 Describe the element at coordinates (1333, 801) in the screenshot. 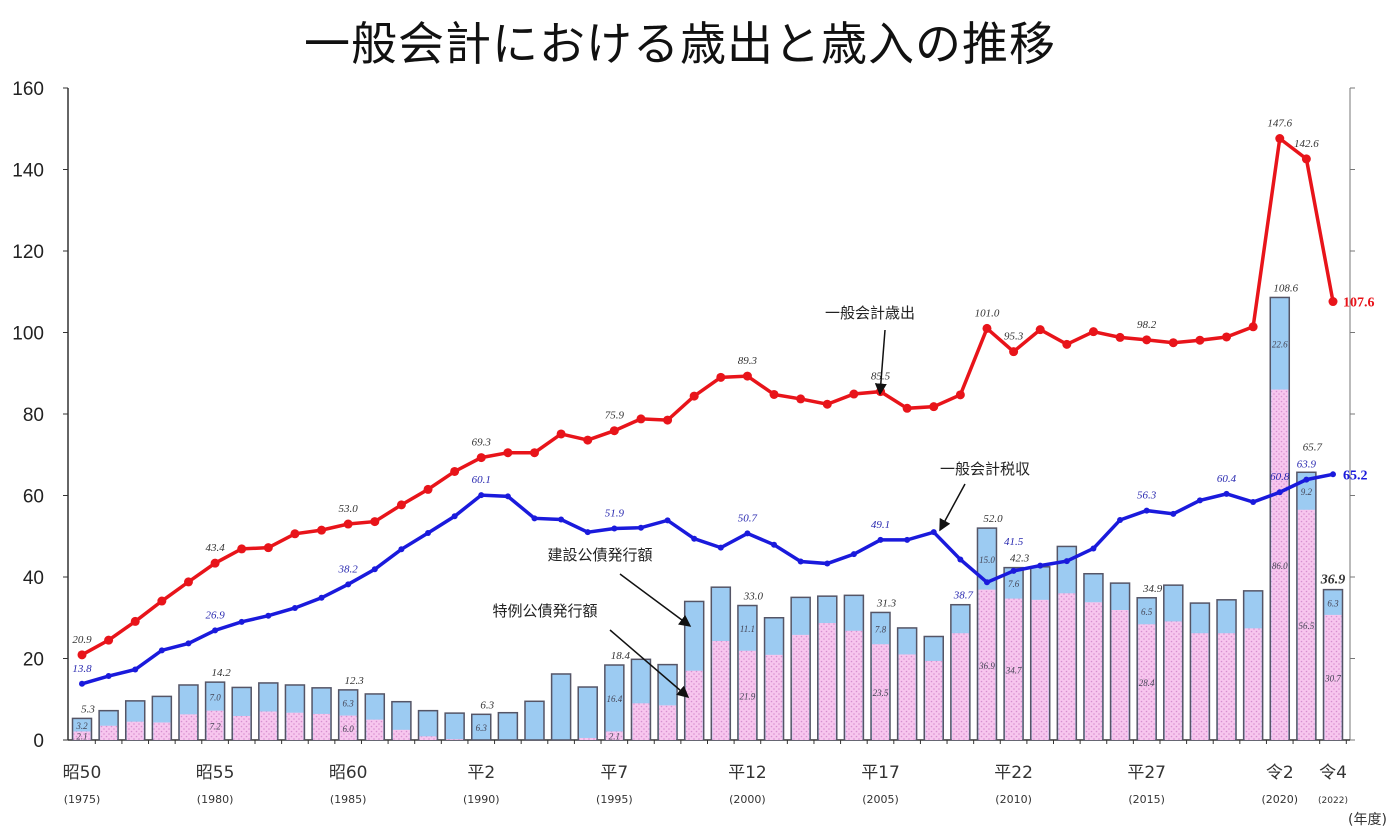

I see `x-tick-year: (2022)` at that location.